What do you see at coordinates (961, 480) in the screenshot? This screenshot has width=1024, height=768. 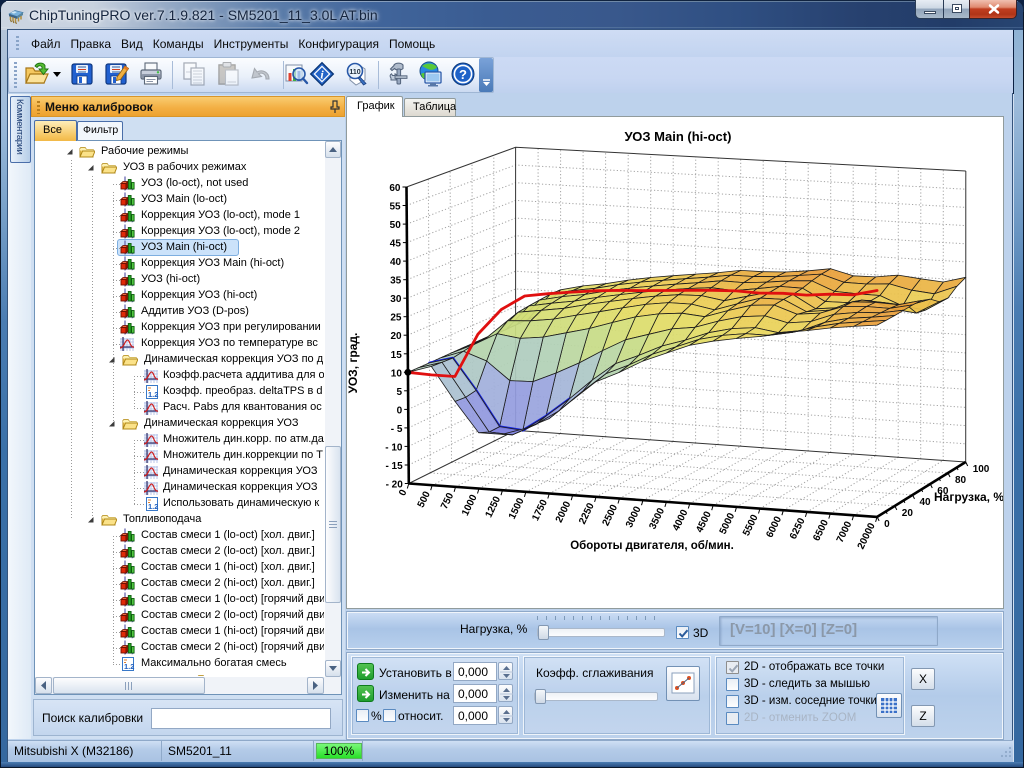 I see `svg-text: 80` at bounding box center [961, 480].